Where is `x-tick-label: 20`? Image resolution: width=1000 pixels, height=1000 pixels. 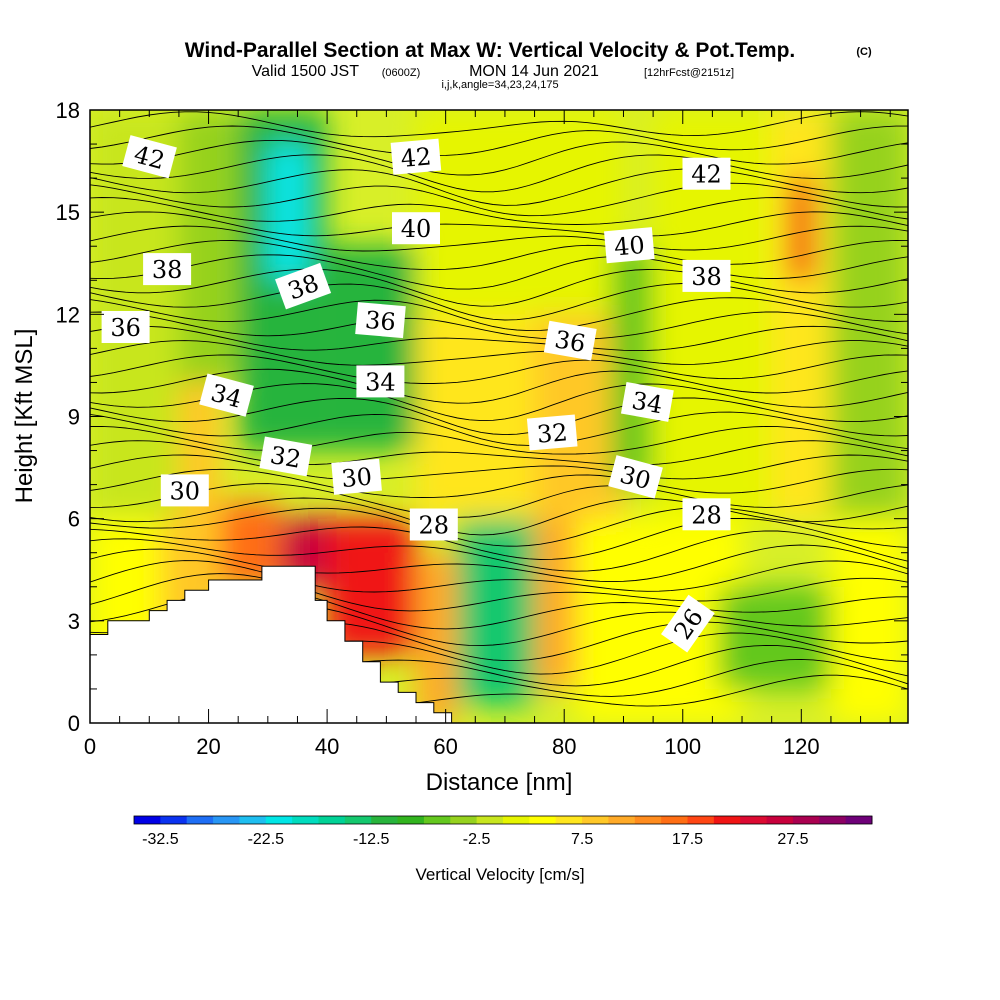
x-tick-label: 20 is located at coordinates (208, 746).